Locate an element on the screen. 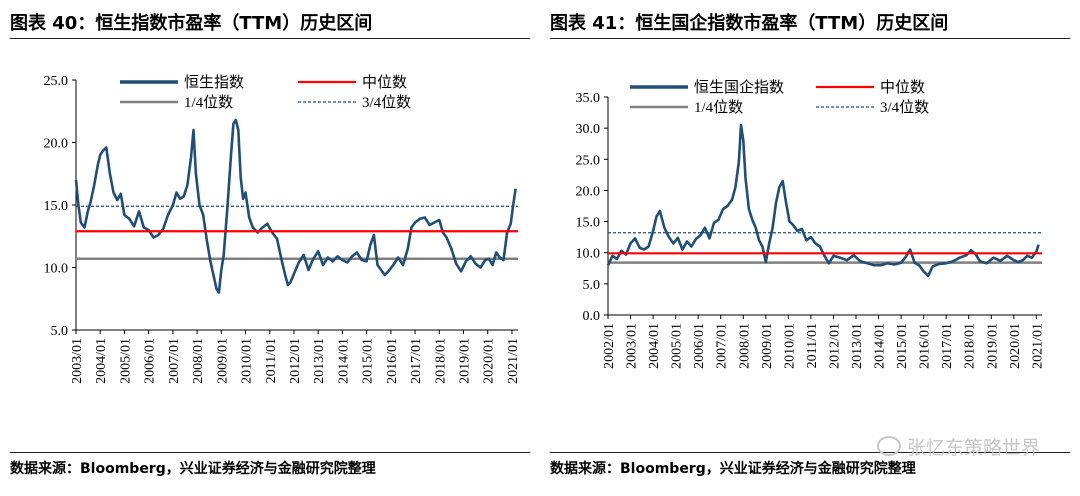 This screenshot has height=496, width=1080. watermark: 张忆东策略世界 is located at coordinates (958, 446).